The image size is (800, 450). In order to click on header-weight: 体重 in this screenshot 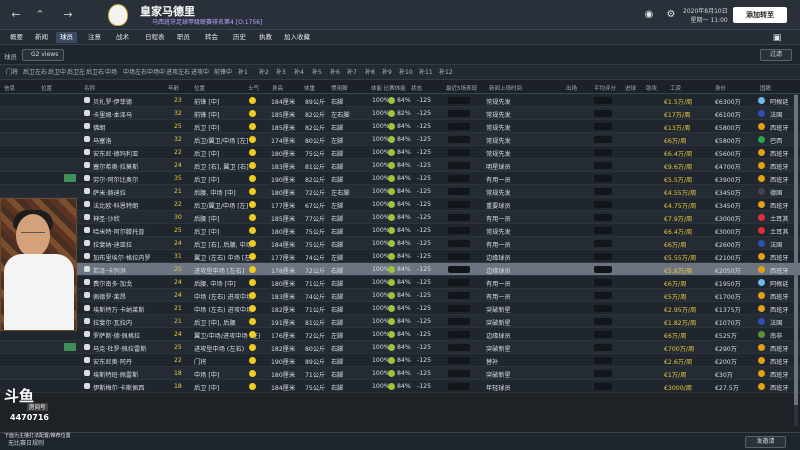, I will do `click(310, 89)`.